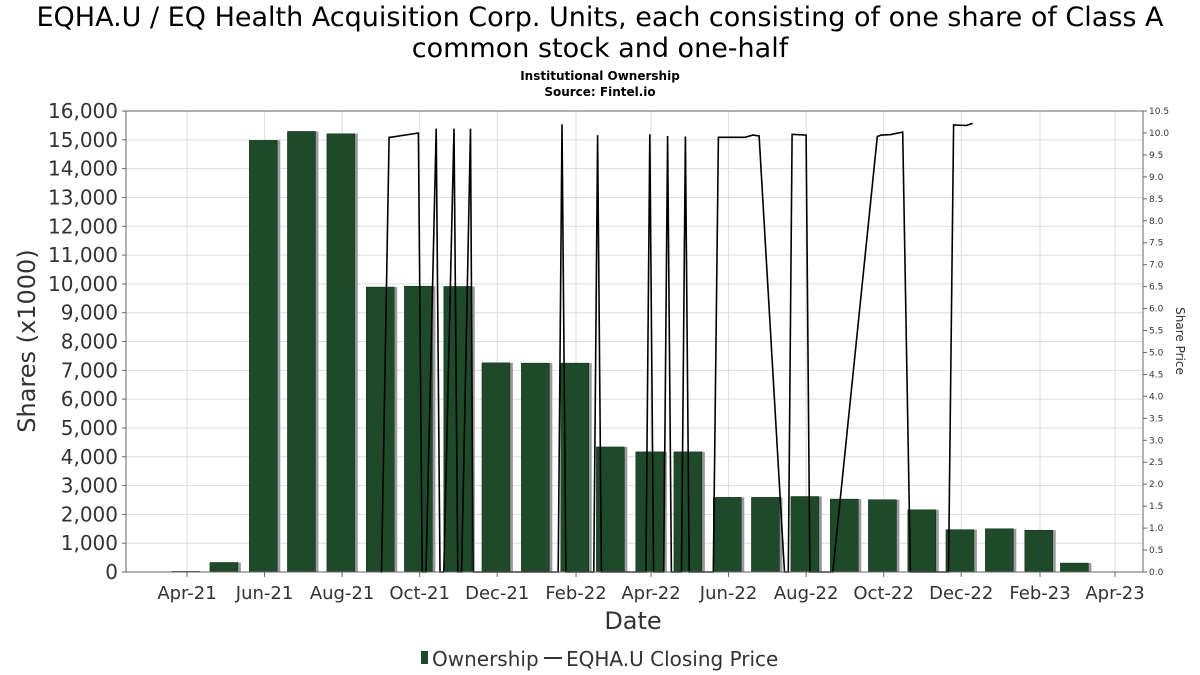 This screenshot has height=675, width=1200. What do you see at coordinates (83, 226) in the screenshot?
I see `y-tick-label: 12,000` at bounding box center [83, 226].